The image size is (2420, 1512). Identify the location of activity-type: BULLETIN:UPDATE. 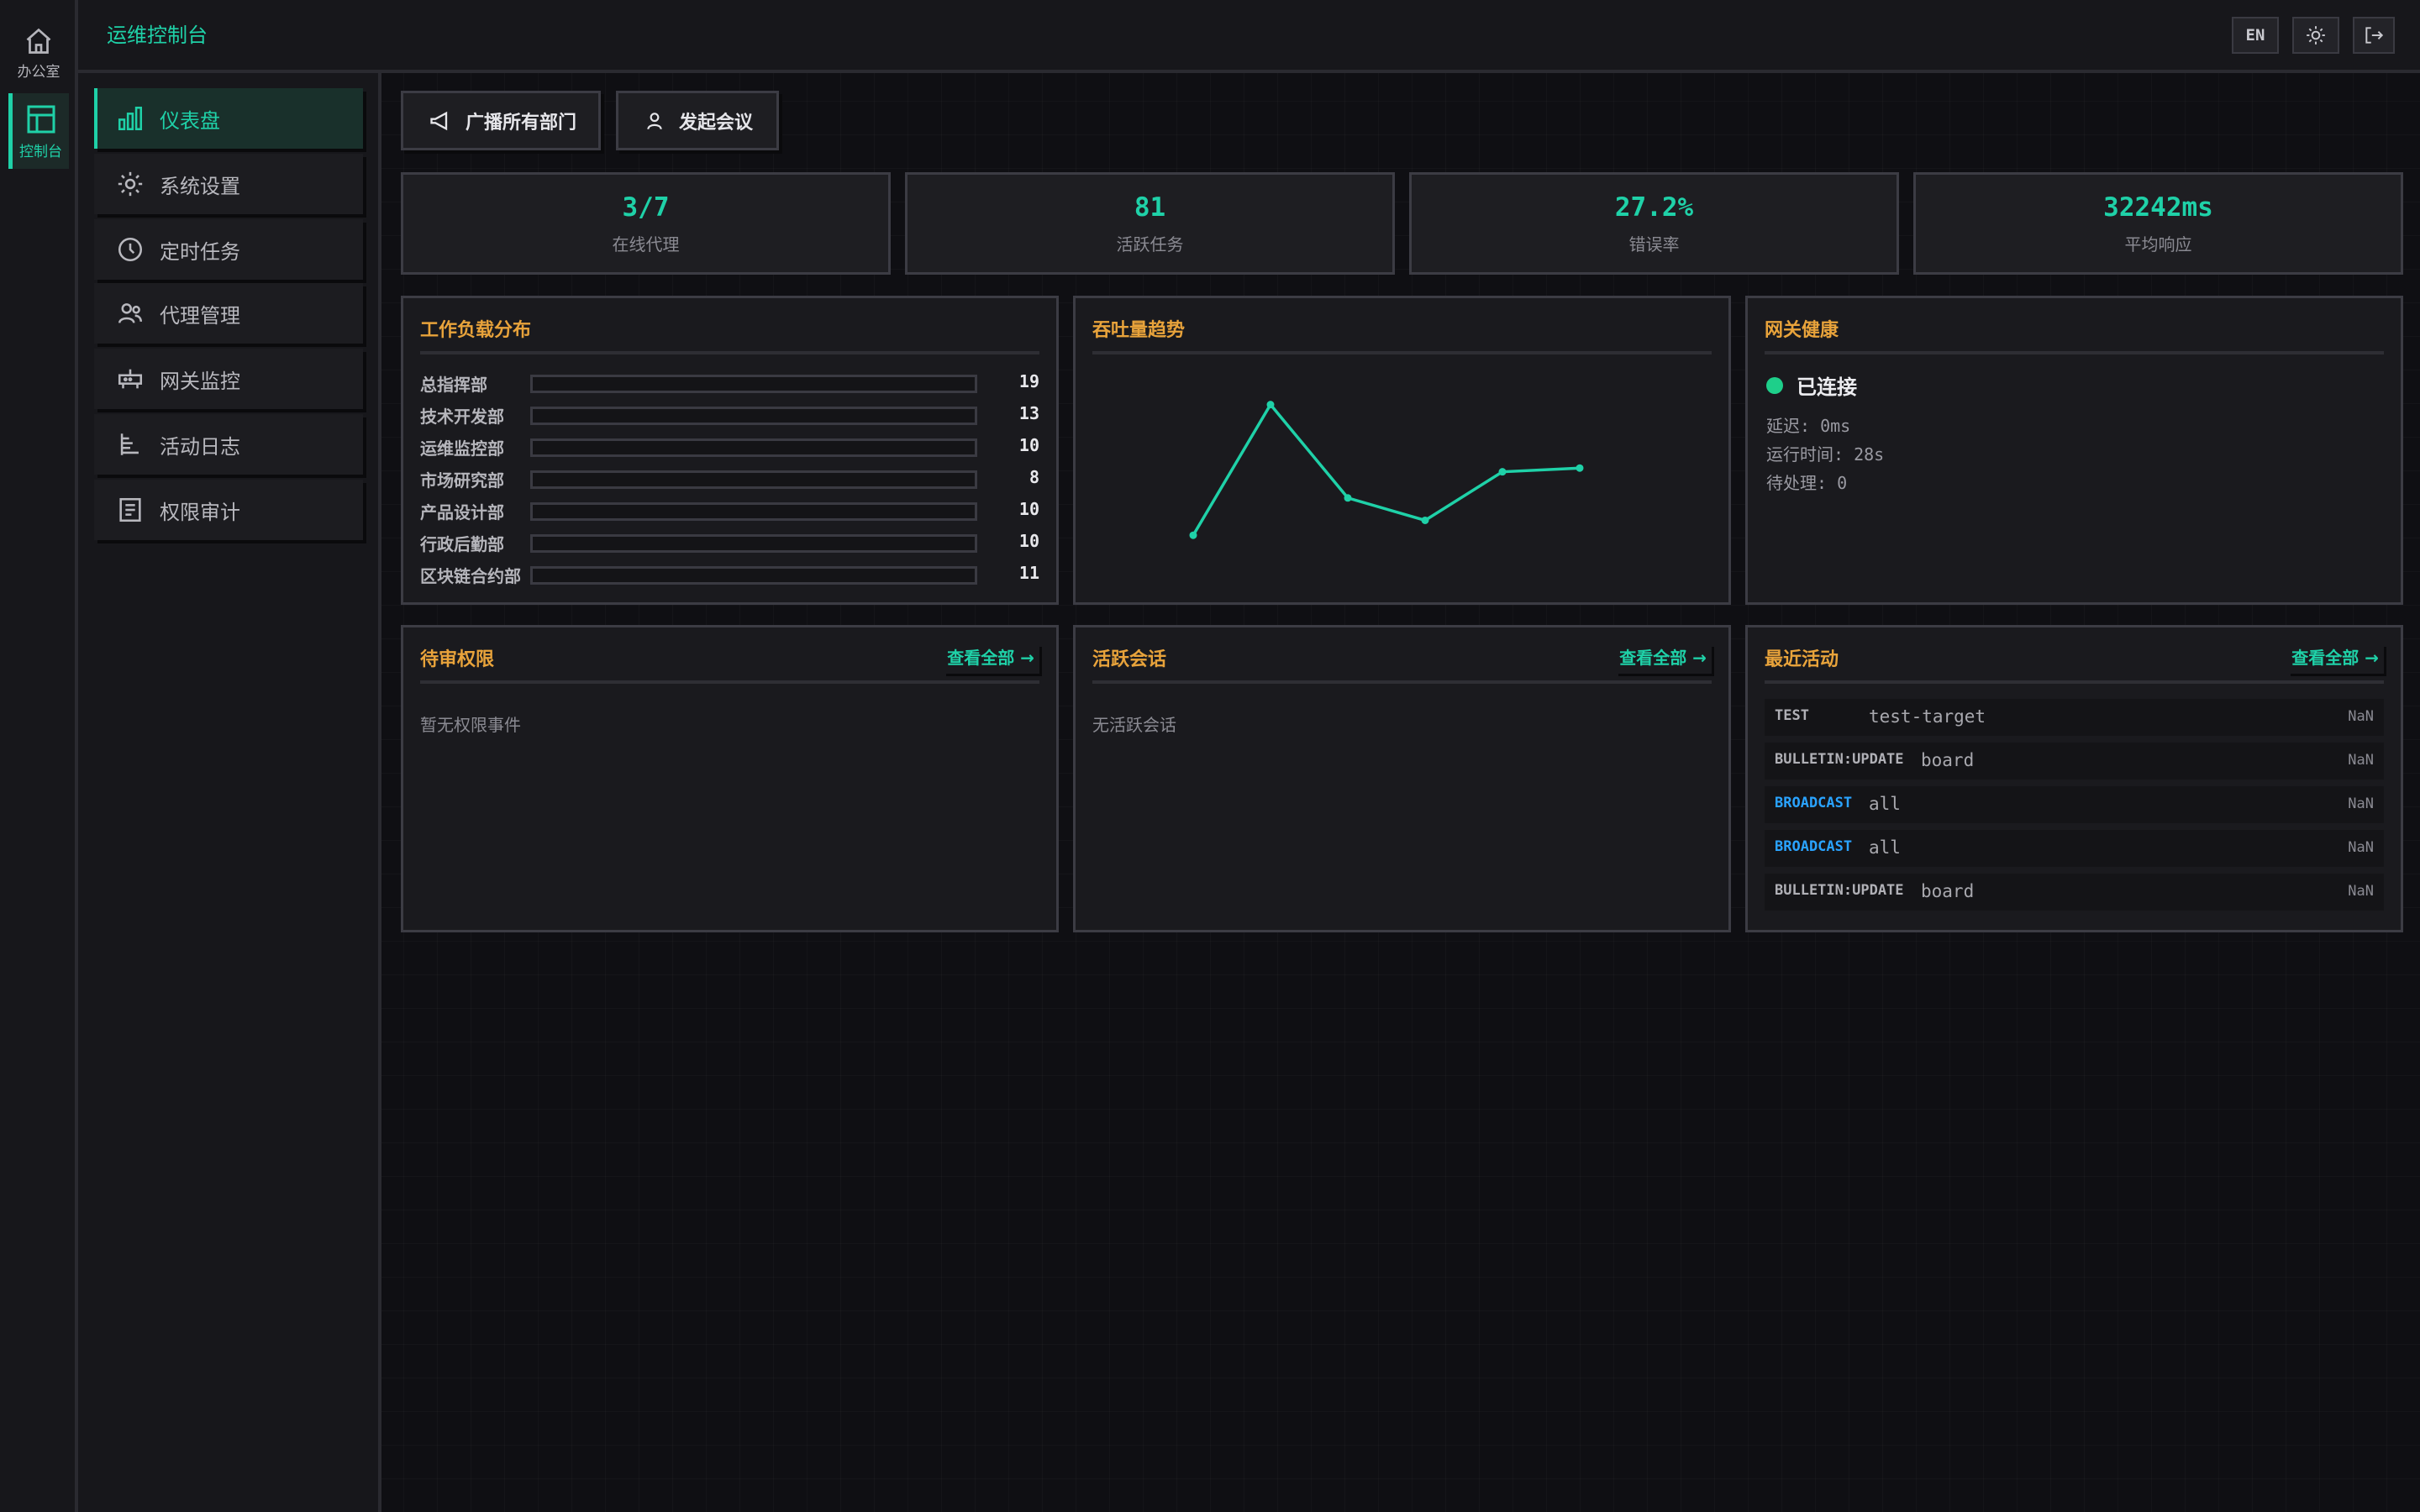
(1840, 890).